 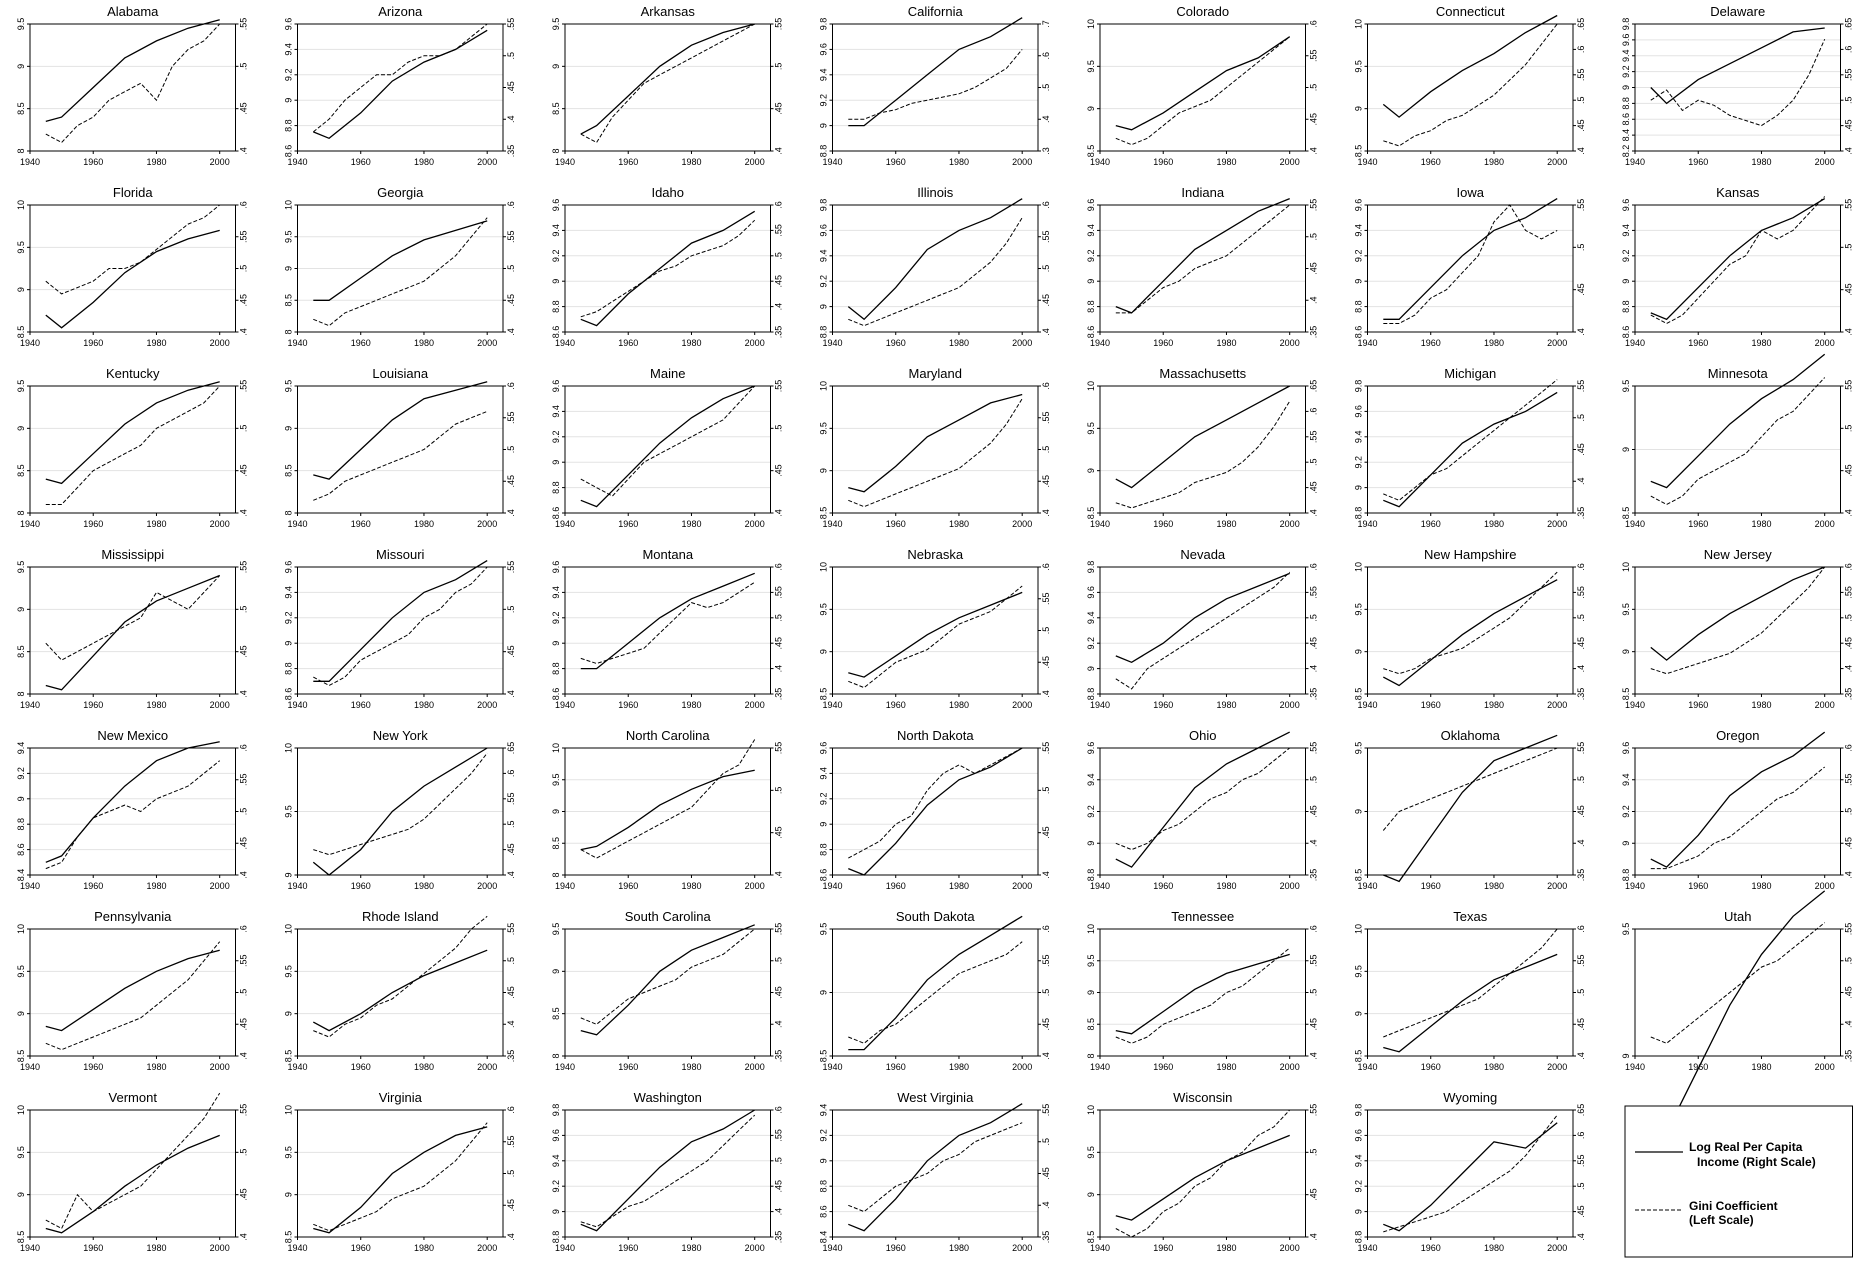 What do you see at coordinates (400, 554) in the screenshot?
I see `panel-title: Missouri` at bounding box center [400, 554].